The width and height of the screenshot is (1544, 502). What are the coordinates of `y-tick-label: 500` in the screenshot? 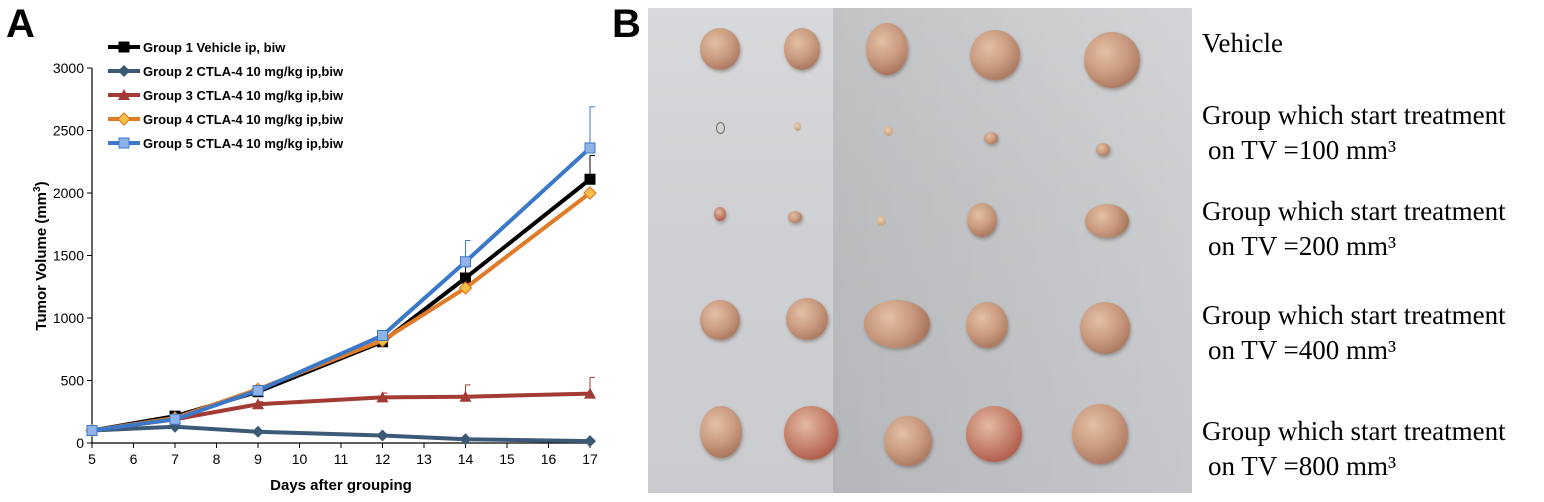 It's located at (73, 381).